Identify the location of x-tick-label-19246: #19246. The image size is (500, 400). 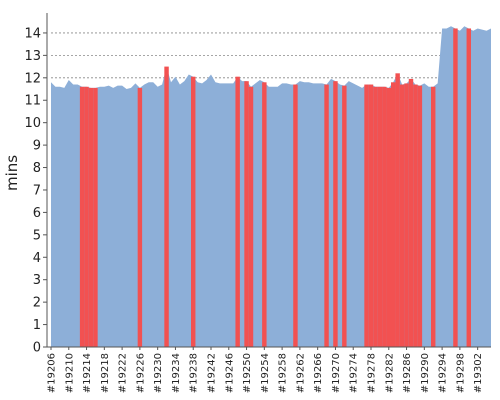
(229, 373).